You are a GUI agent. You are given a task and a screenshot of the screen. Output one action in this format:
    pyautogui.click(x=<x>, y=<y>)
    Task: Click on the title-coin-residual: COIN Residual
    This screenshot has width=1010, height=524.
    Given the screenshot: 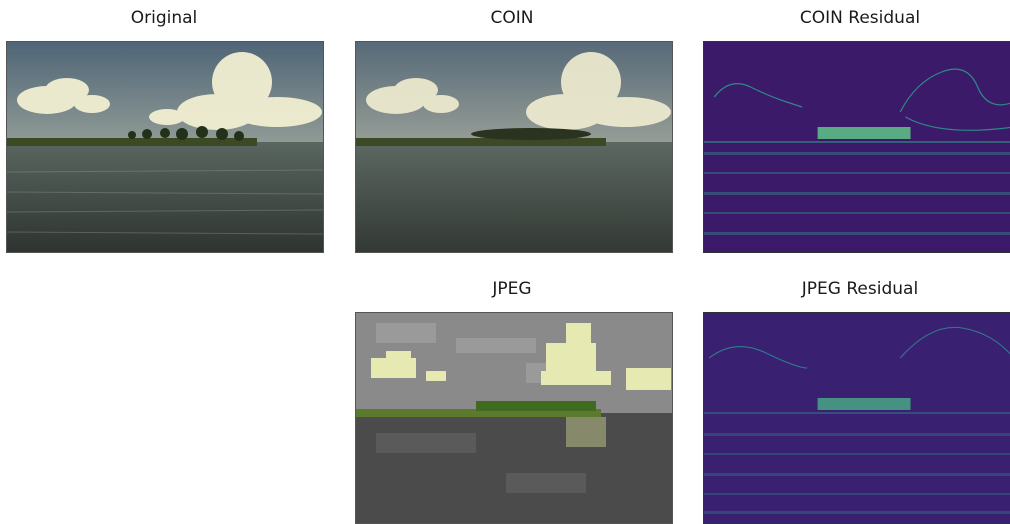 What is the action you would take?
    pyautogui.click(x=860, y=18)
    